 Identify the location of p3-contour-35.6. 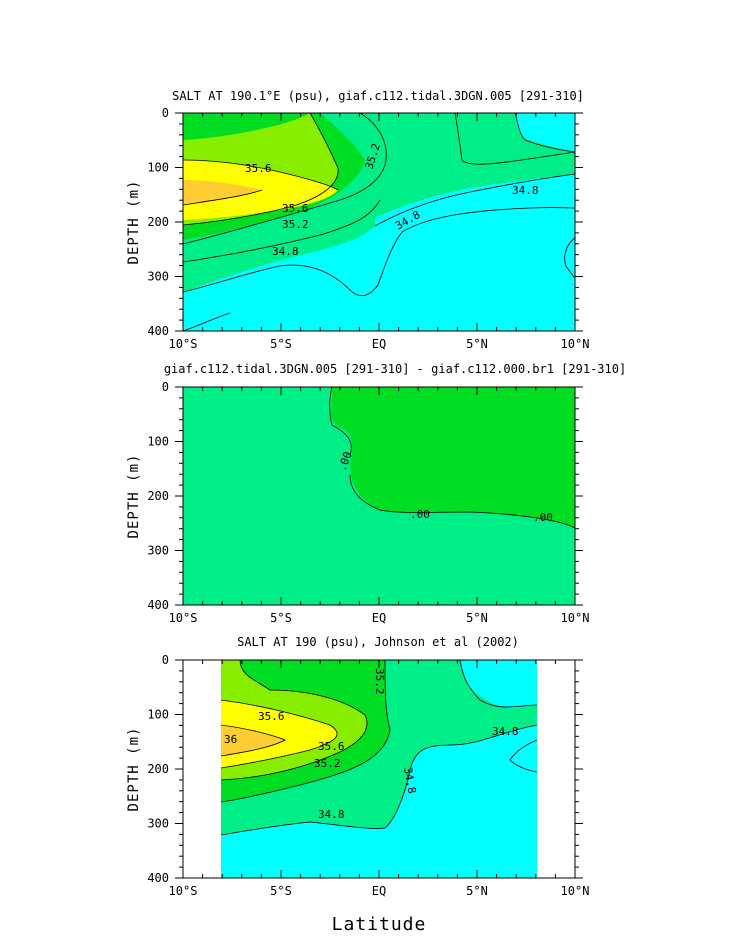
(279, 734).